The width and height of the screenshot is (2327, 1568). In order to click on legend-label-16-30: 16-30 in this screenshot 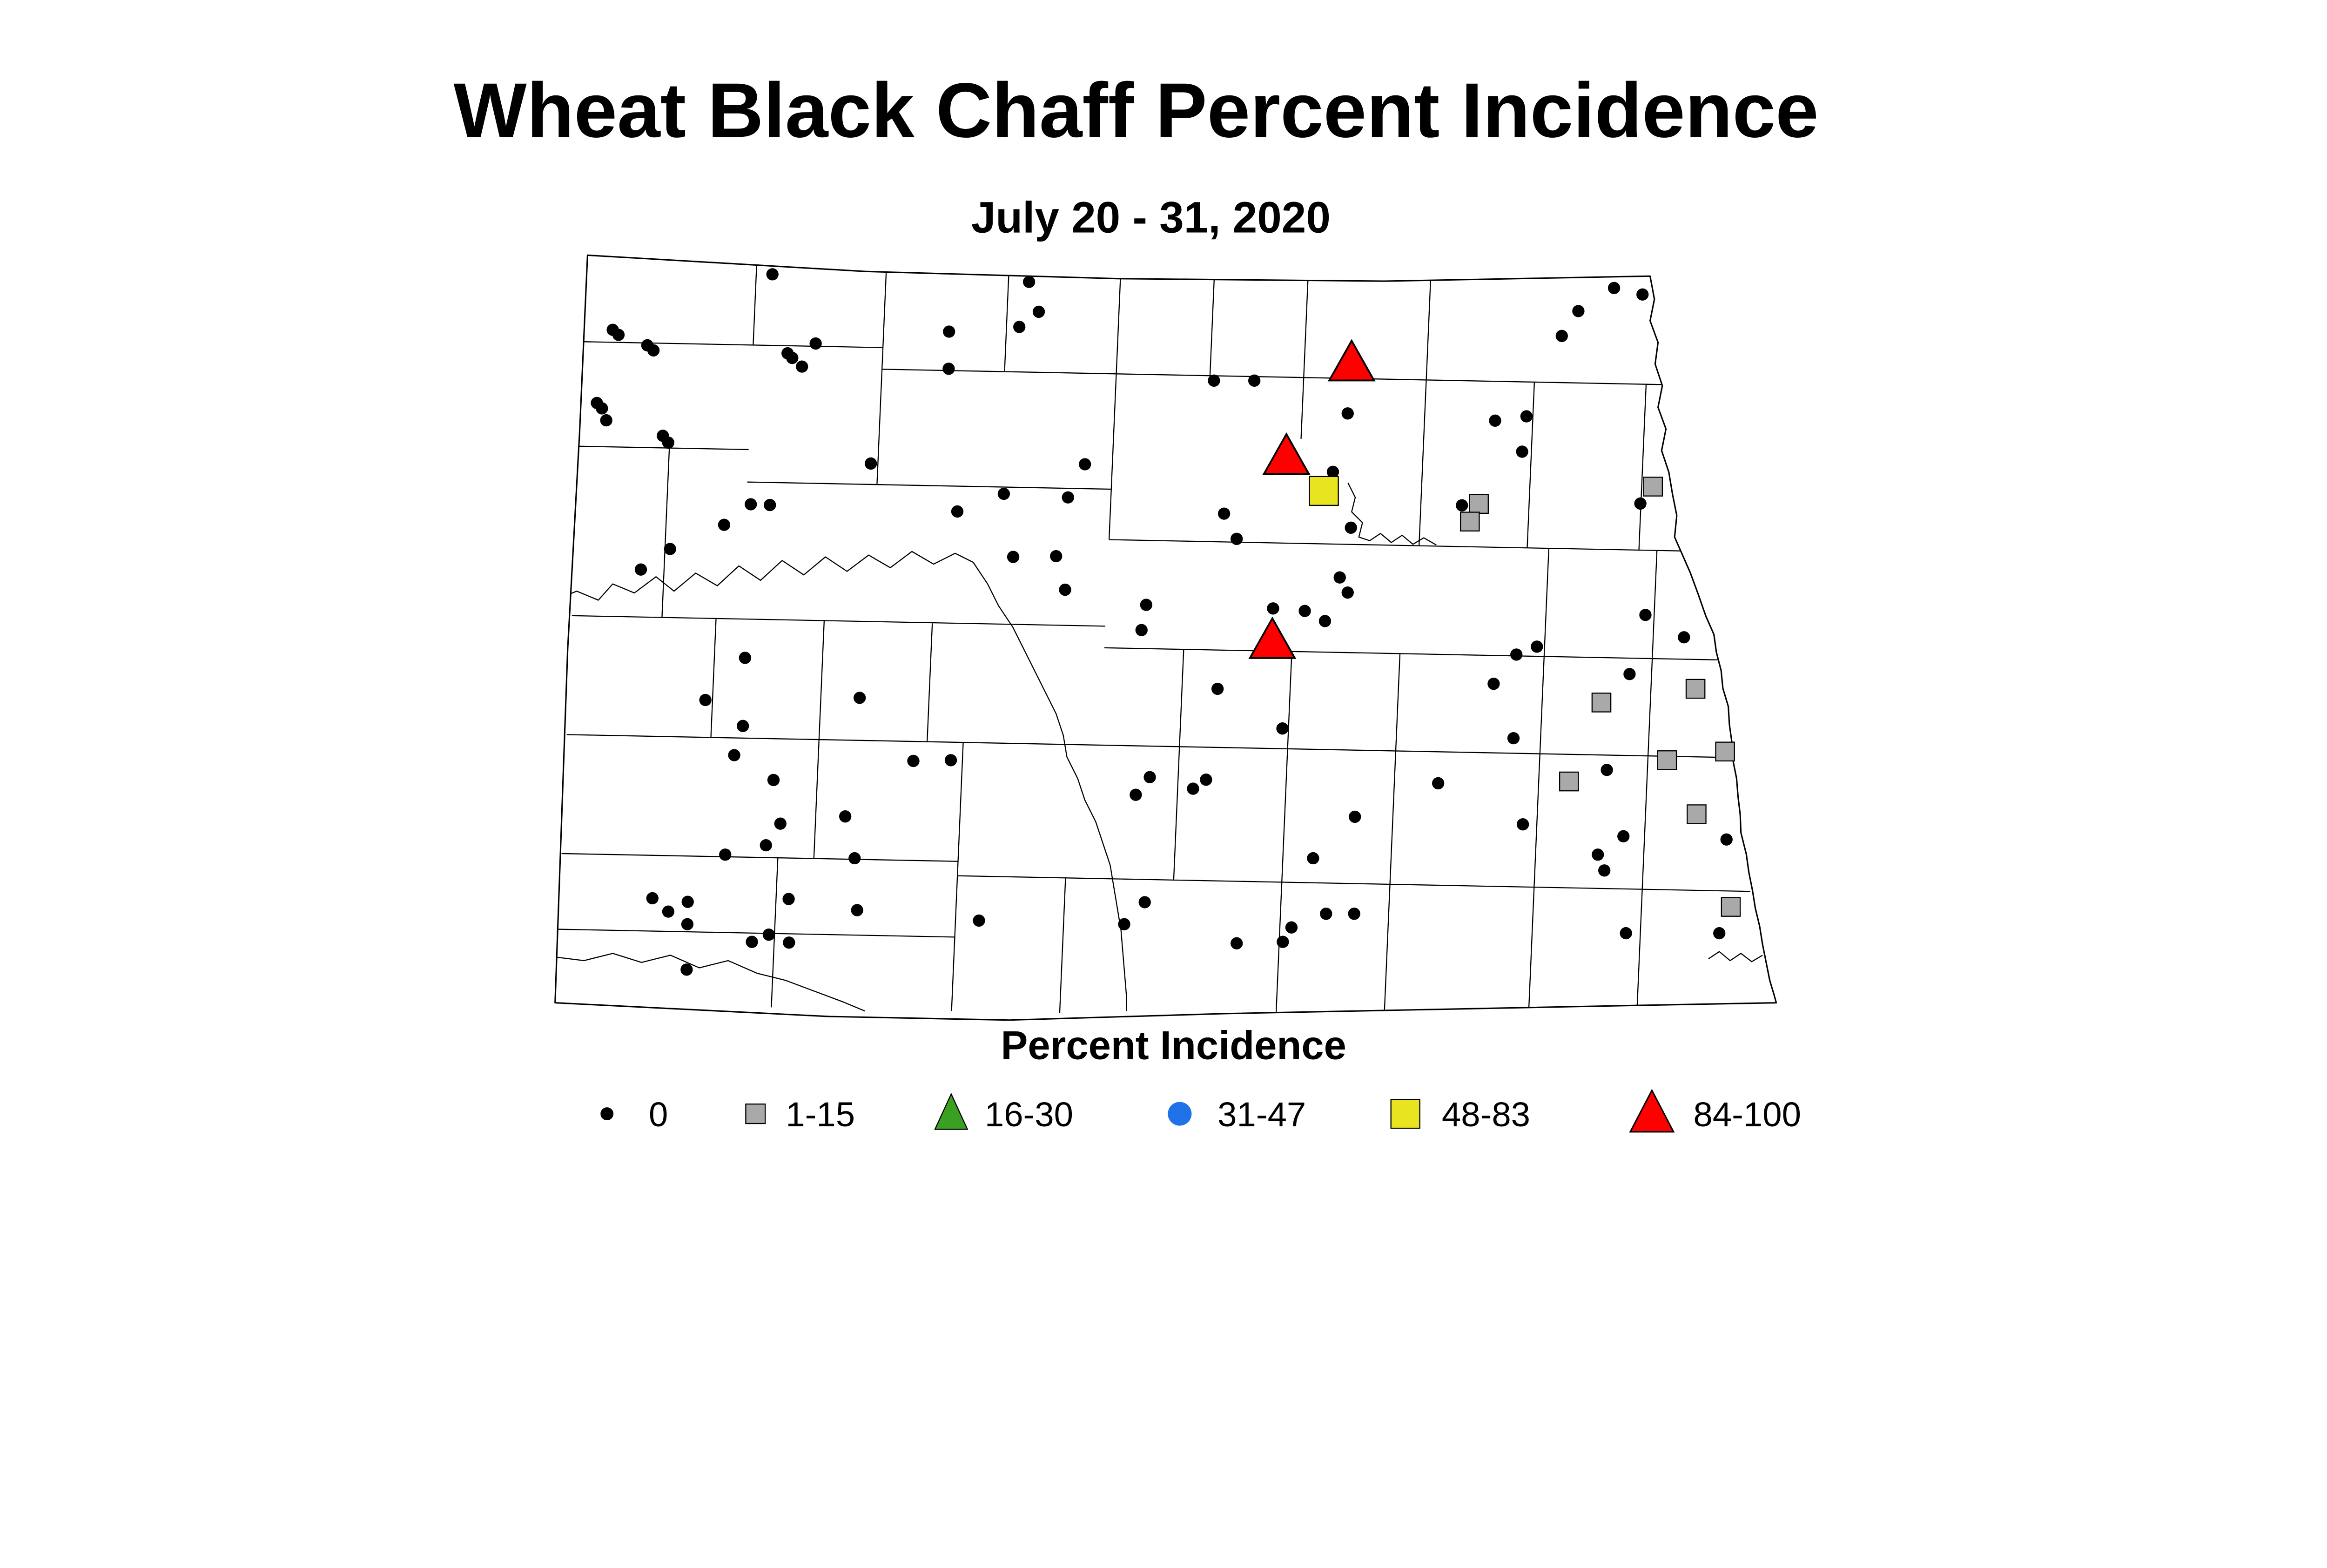, I will do `click(1029, 1114)`.